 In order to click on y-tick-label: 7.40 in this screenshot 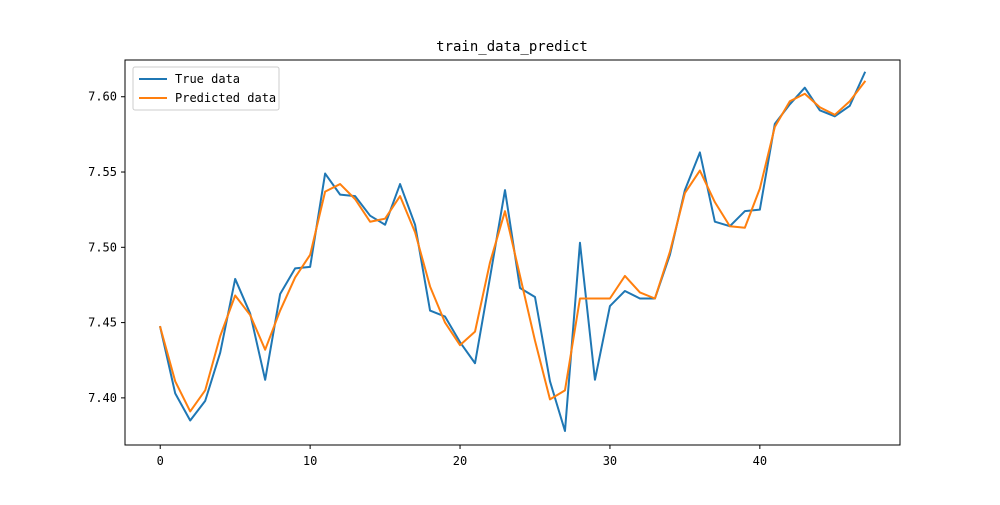, I will do `click(102, 398)`.